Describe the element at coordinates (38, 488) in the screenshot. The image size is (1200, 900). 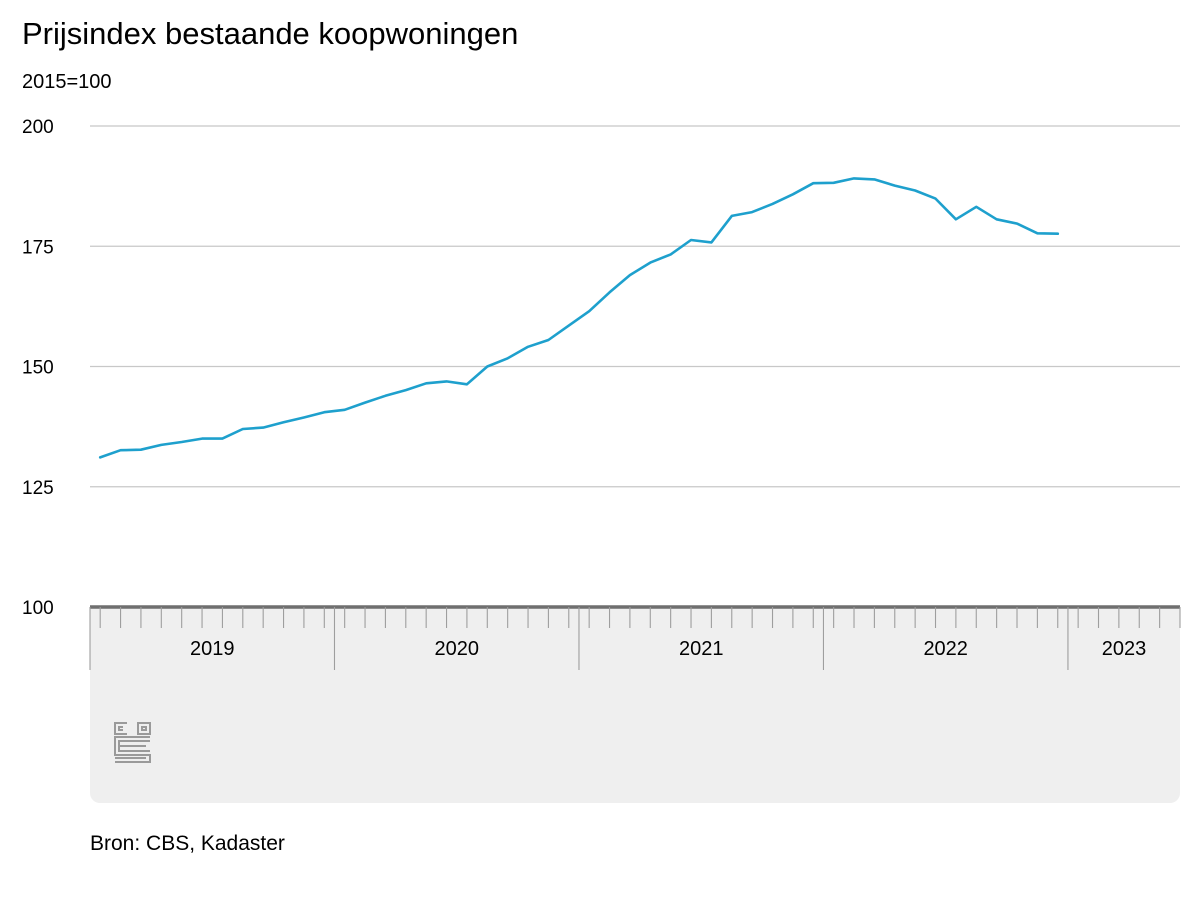
I see `y-tick-label-125: 125` at that location.